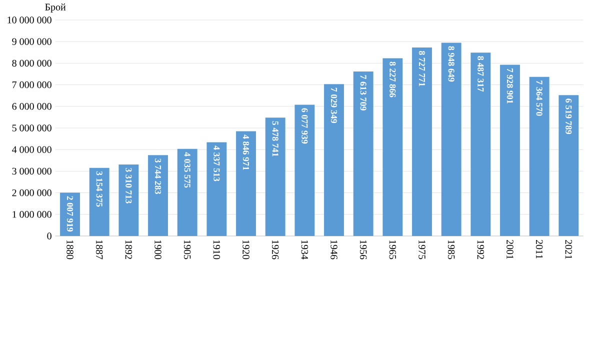 Image resolution: width=611 pixels, height=347 pixels. I want to click on x-tick-label: 1905, so click(187, 250).